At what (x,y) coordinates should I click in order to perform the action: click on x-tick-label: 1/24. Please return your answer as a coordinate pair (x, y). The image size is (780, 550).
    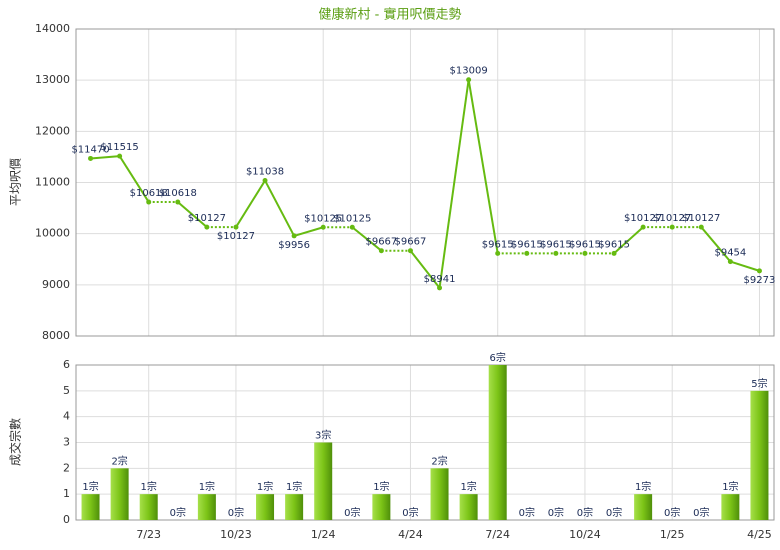
    Looking at the image, I should click on (323, 534).